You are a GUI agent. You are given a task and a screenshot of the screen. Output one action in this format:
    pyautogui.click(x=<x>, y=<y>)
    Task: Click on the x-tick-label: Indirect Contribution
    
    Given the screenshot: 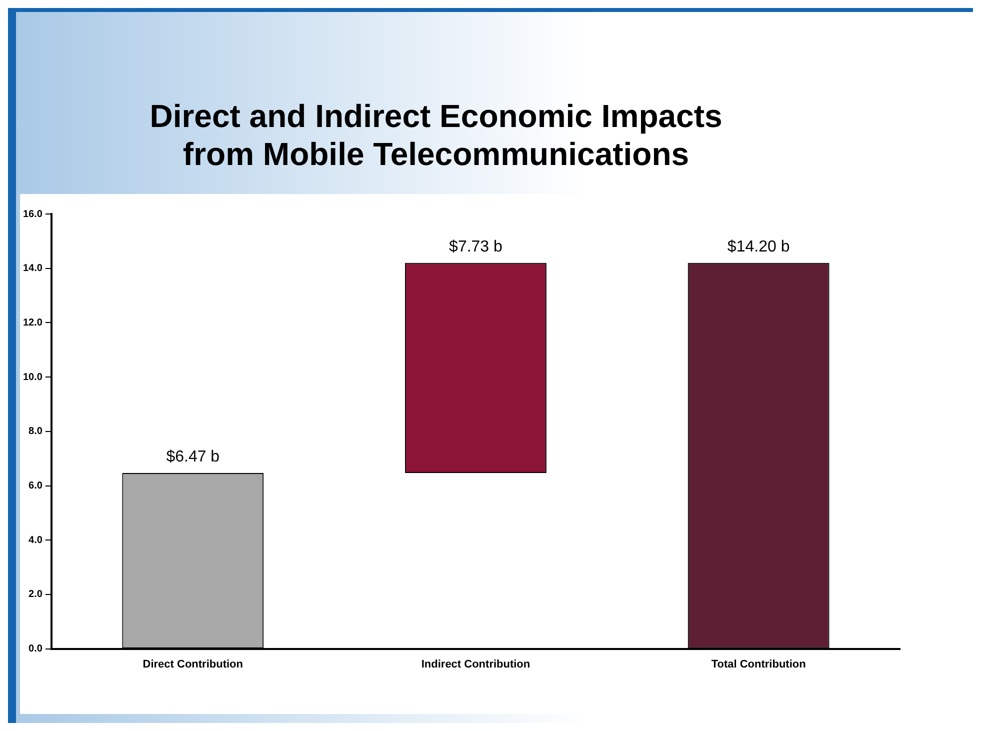 What is the action you would take?
    pyautogui.click(x=475, y=664)
    